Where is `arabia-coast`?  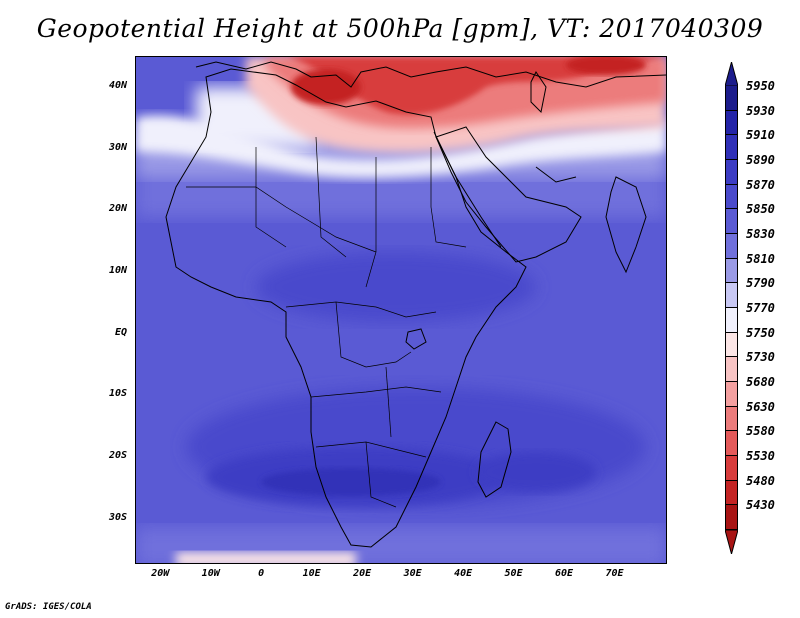
arabia-coast is located at coordinates (508, 194).